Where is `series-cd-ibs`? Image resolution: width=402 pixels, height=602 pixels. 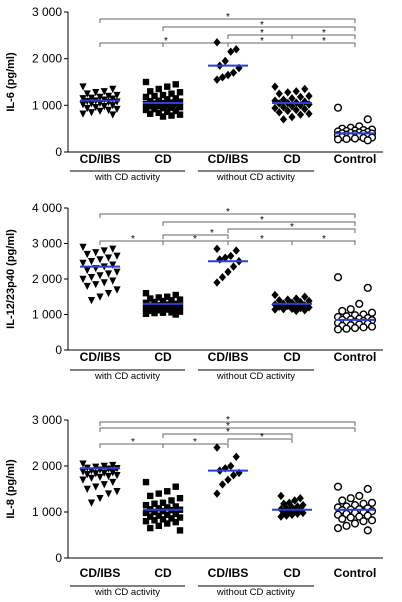
series-cd-ibs is located at coordinates (228, 61).